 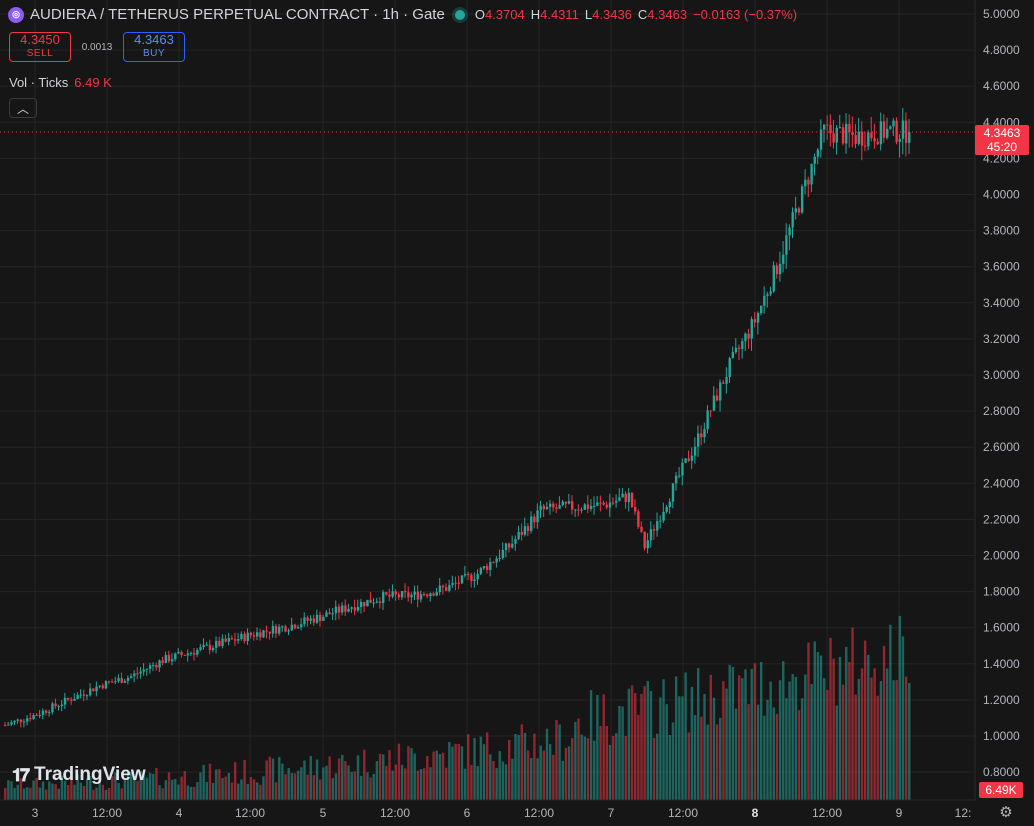 I want to click on collapse-legend-button: ︿, so click(x=23, y=108).